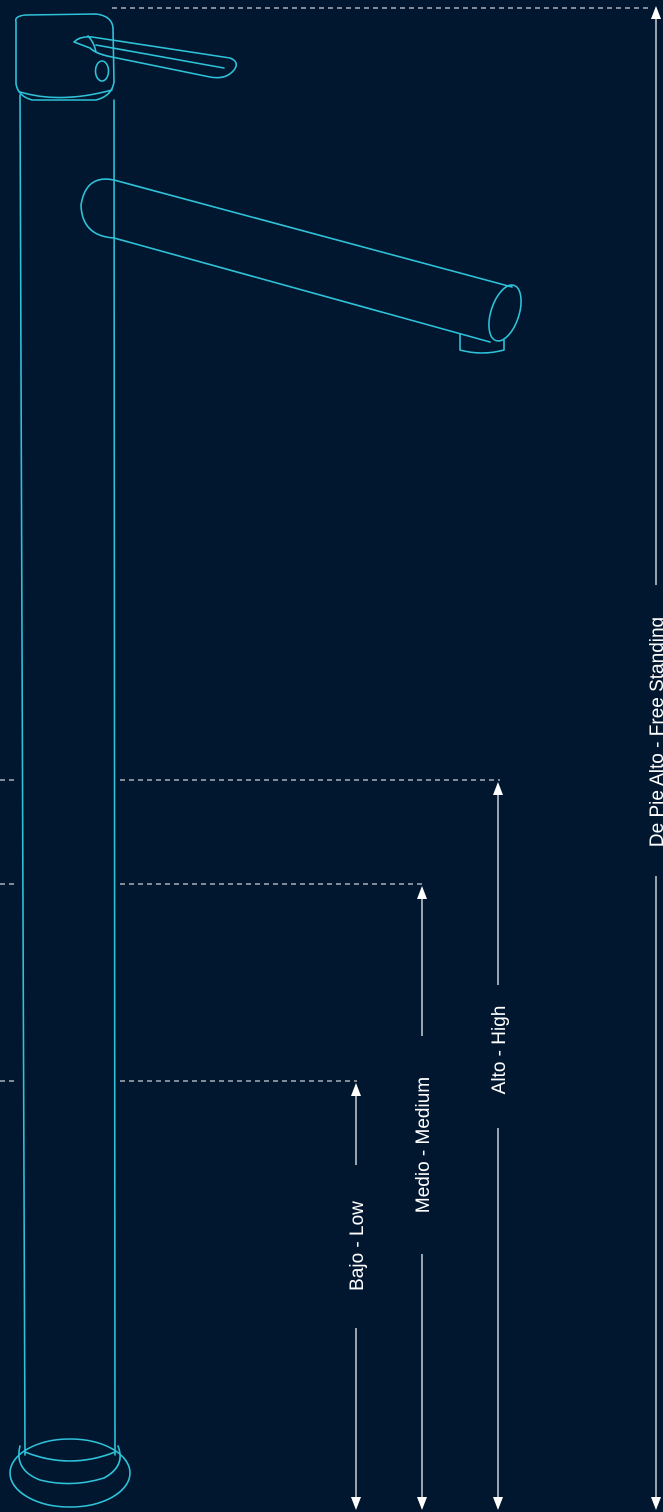 Image resolution: width=663 pixels, height=1512 pixels. Describe the element at coordinates (498, 788) in the screenshot. I see `high-arrow-up` at that location.